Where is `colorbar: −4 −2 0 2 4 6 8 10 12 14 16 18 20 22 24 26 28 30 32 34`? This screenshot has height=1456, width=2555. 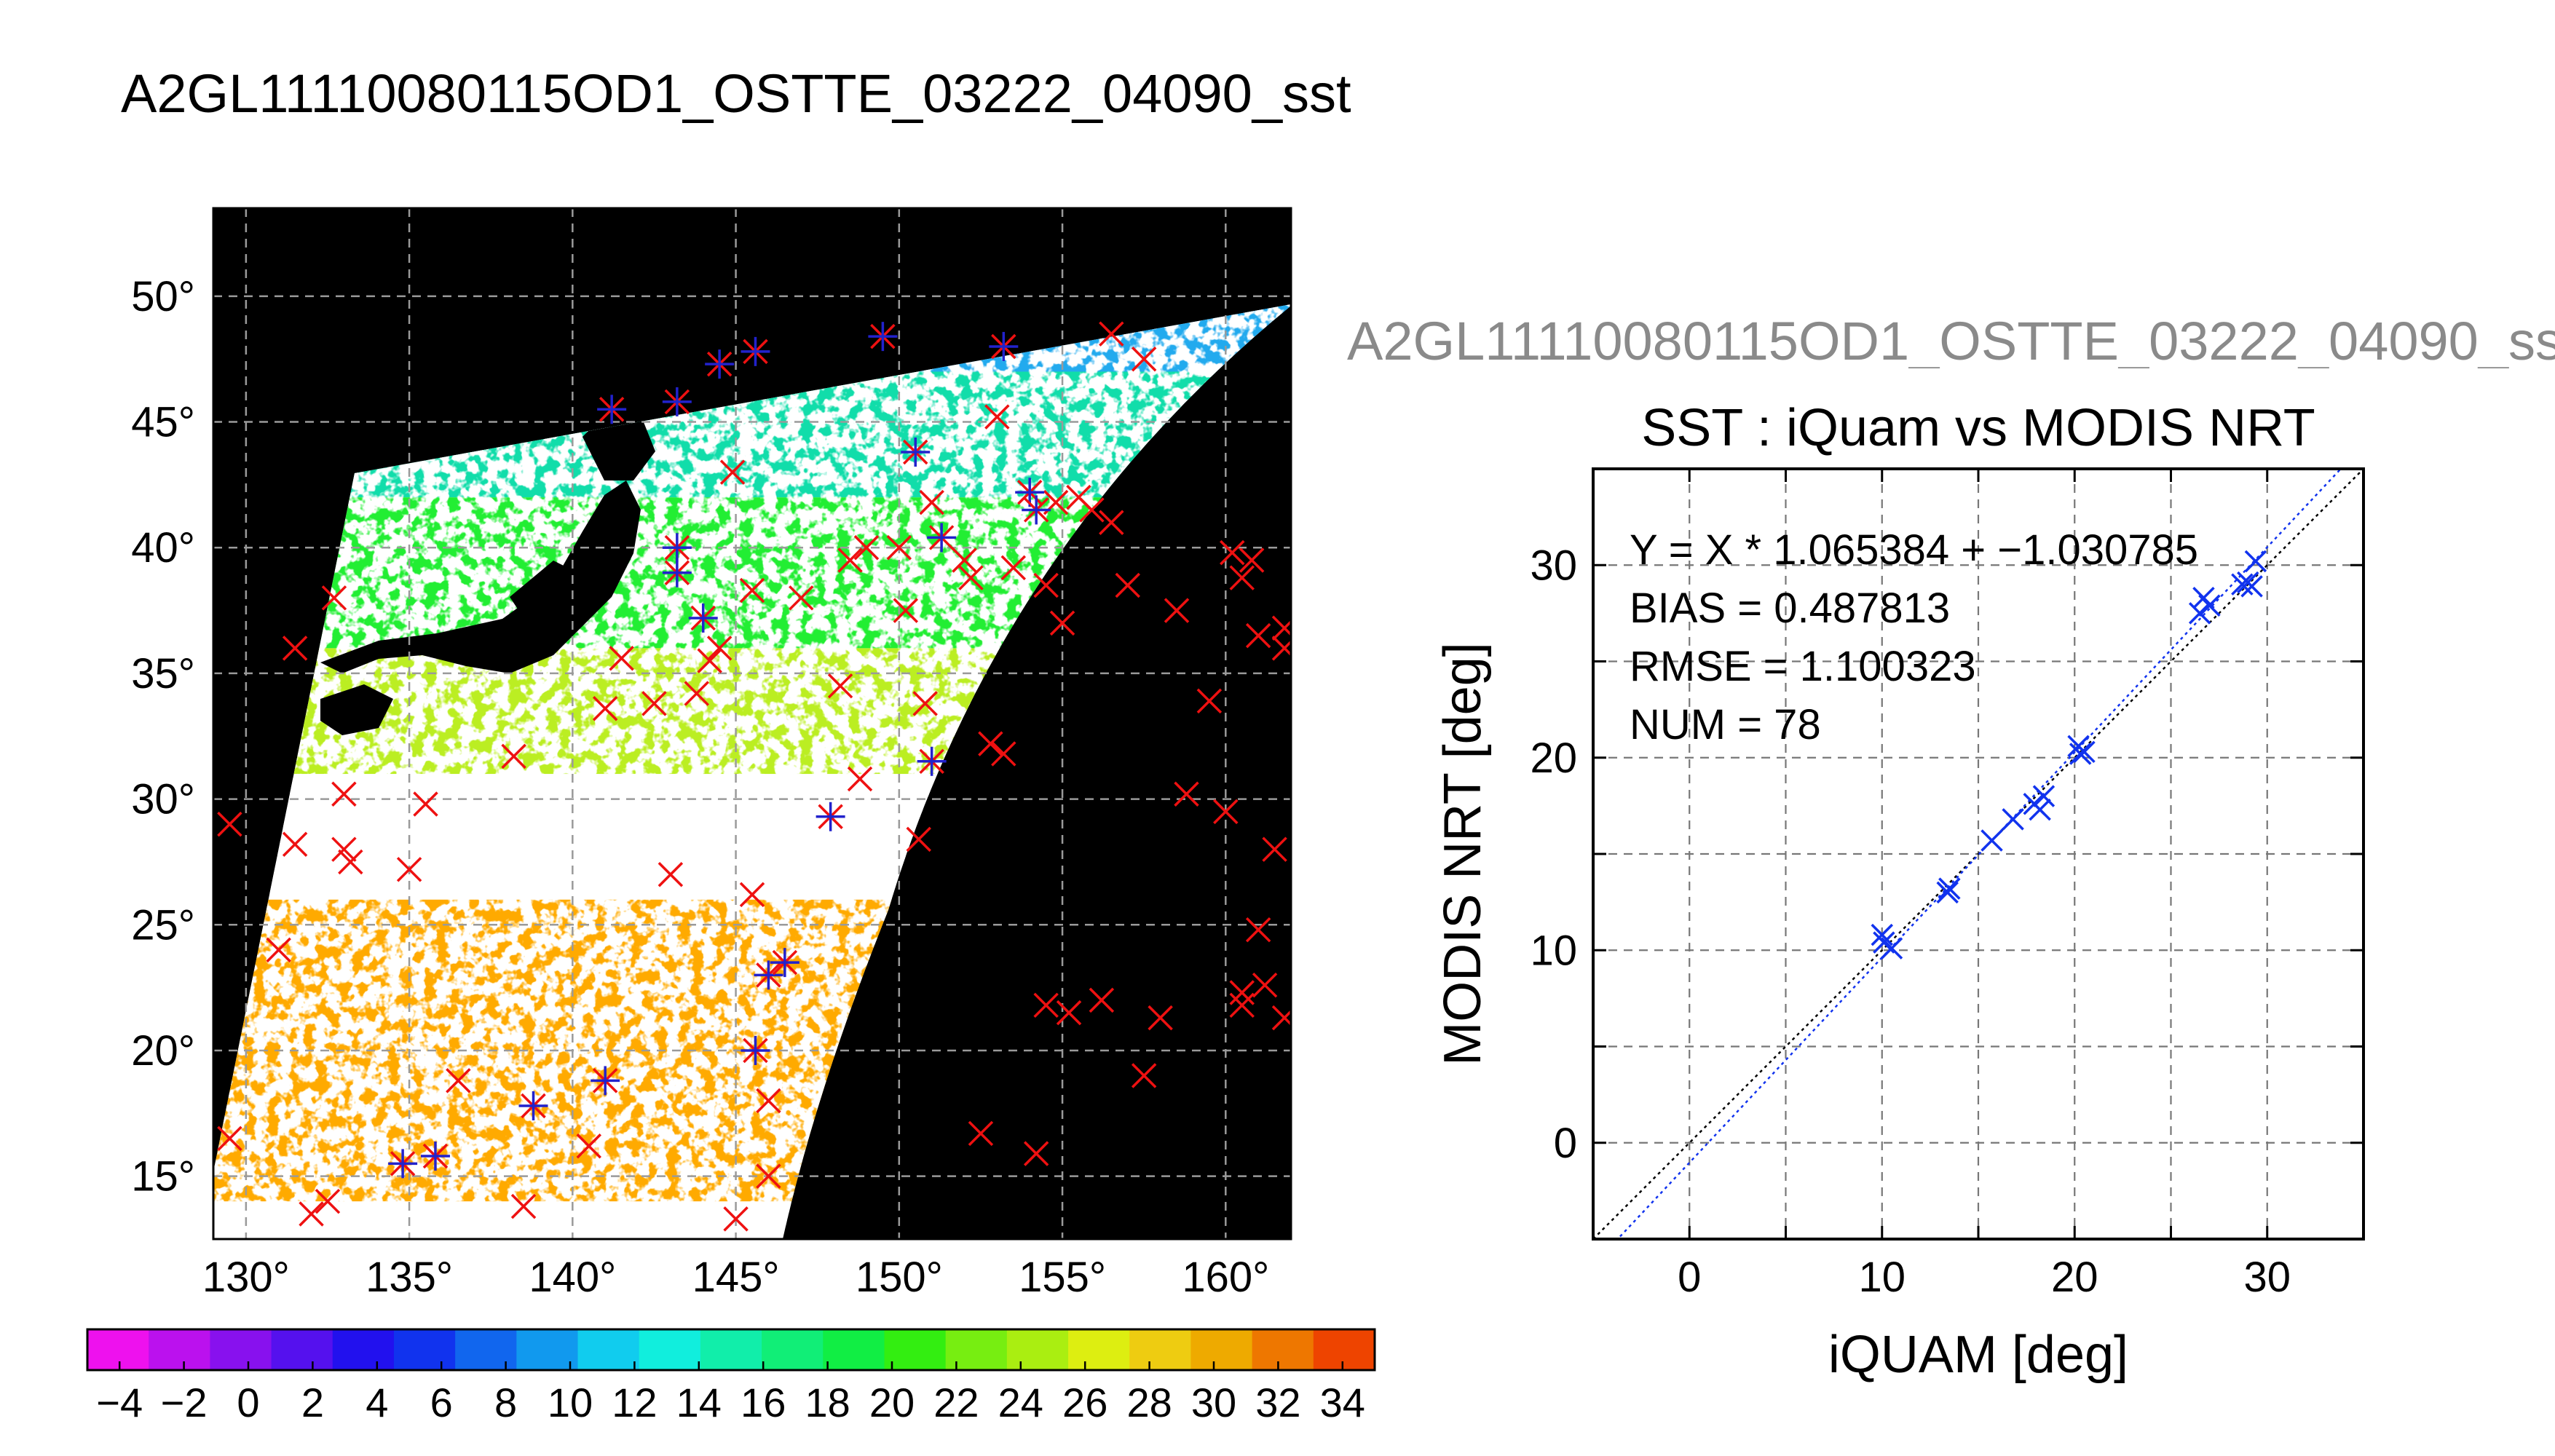 colorbar: −4 −2 0 2 4 6 8 10 12 14 16 18 20 22 24 26 28 30 32 34 is located at coordinates (731, 1376).